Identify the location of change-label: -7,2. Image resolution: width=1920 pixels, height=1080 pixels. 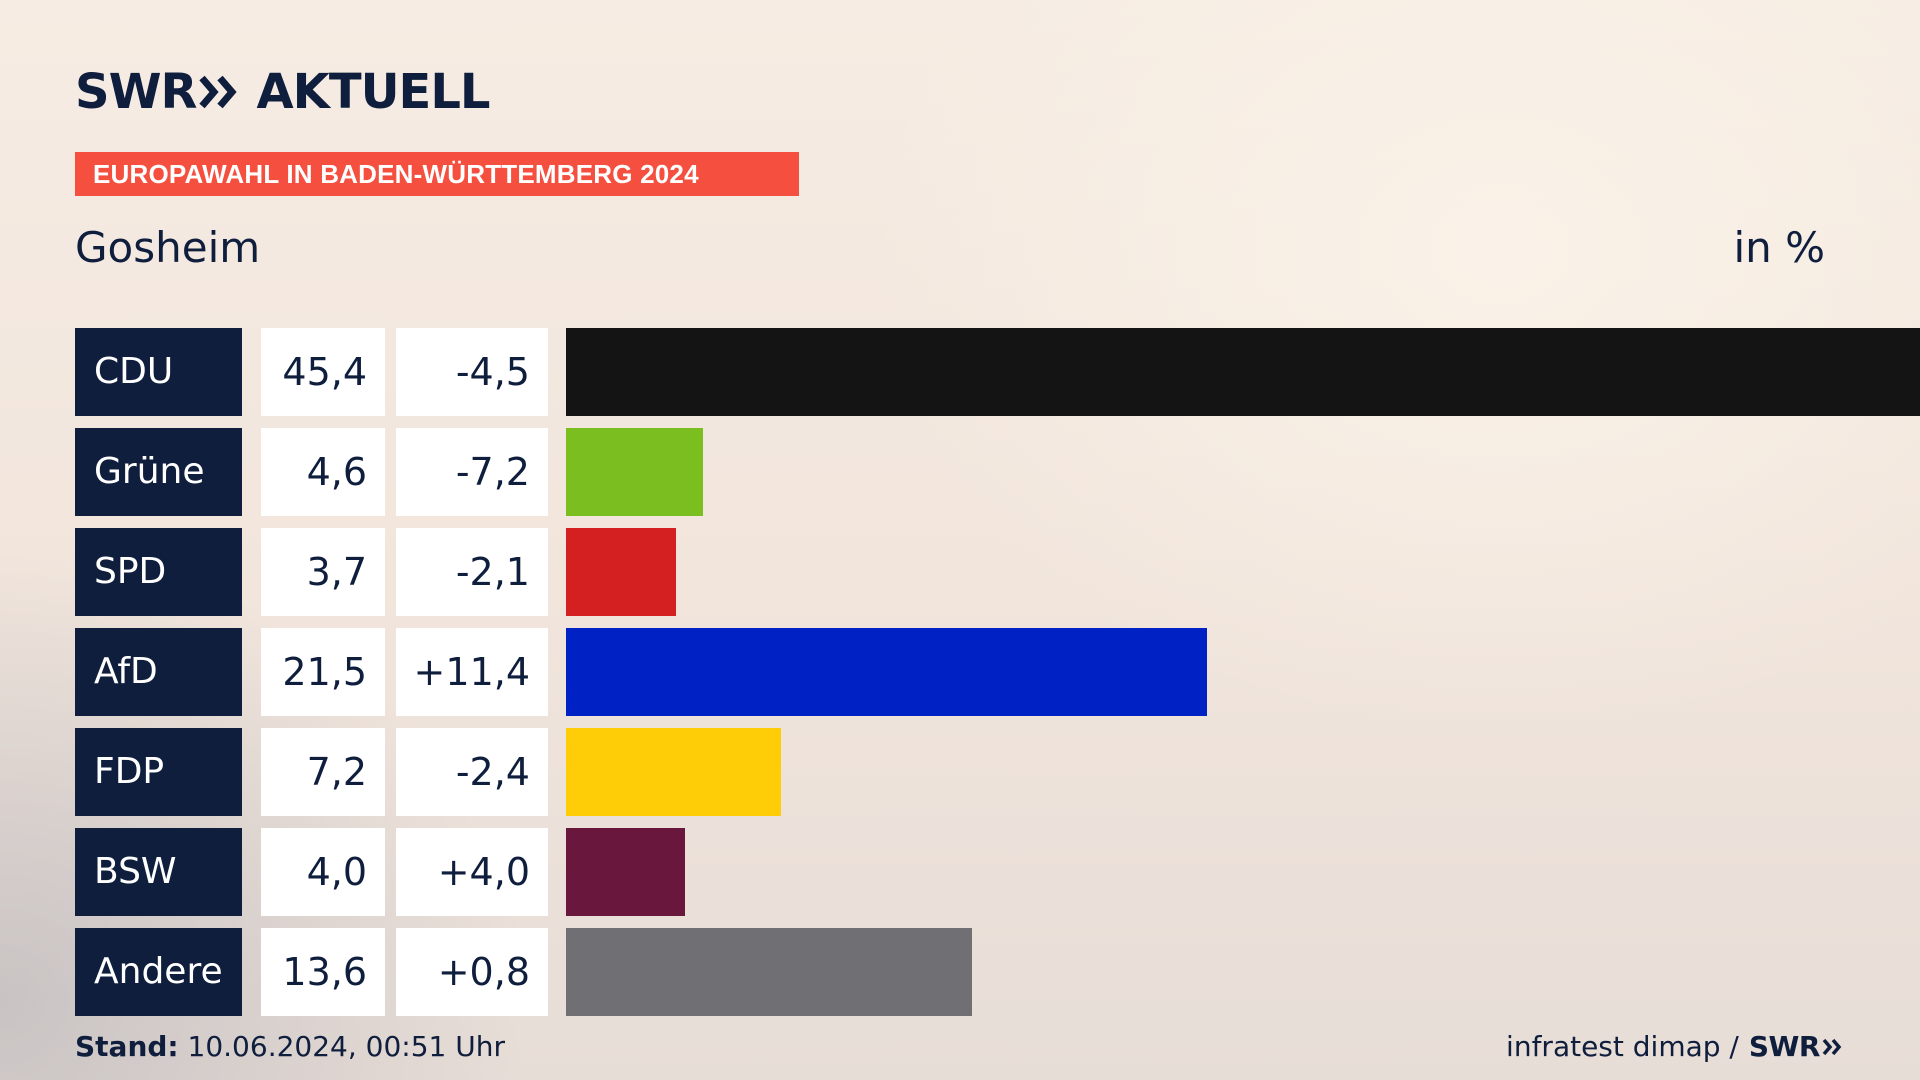
(472, 472).